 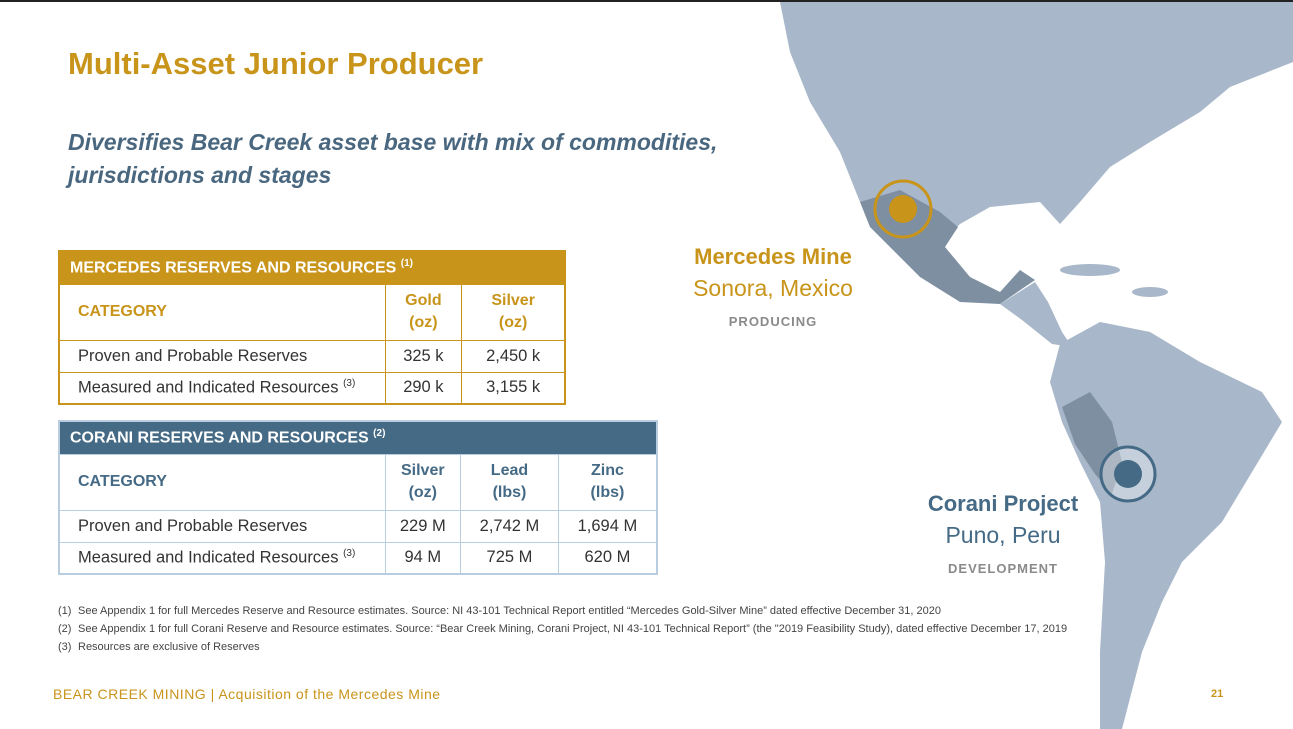 I want to click on mercedes-marker-ring, so click(x=903, y=209).